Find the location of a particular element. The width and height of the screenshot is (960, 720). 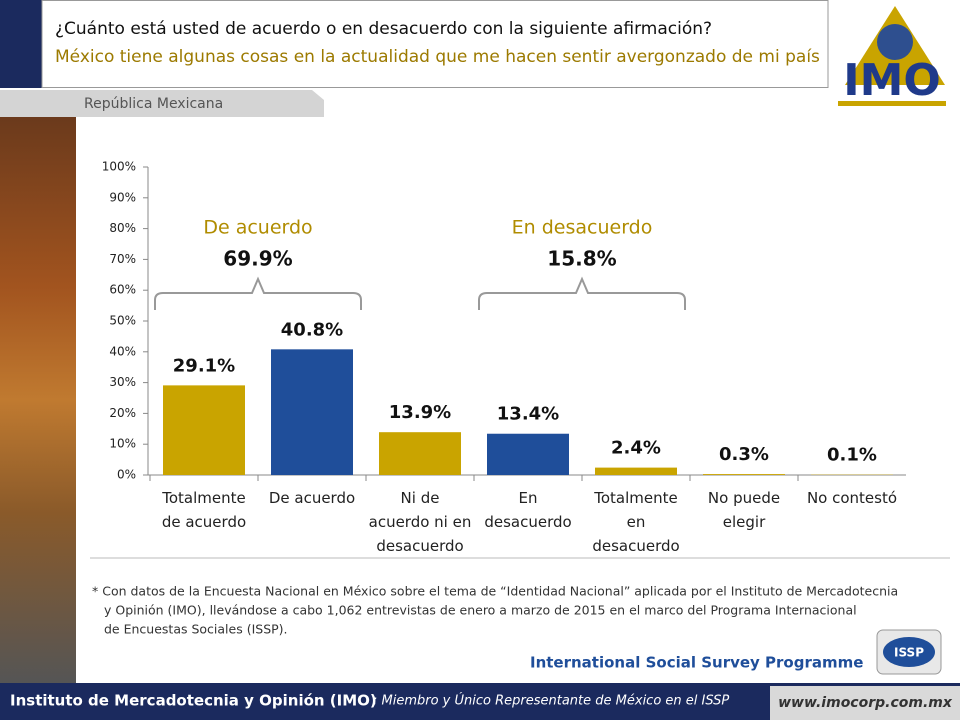

x-tick-label: En desacuerdo is located at coordinates (528, 510).